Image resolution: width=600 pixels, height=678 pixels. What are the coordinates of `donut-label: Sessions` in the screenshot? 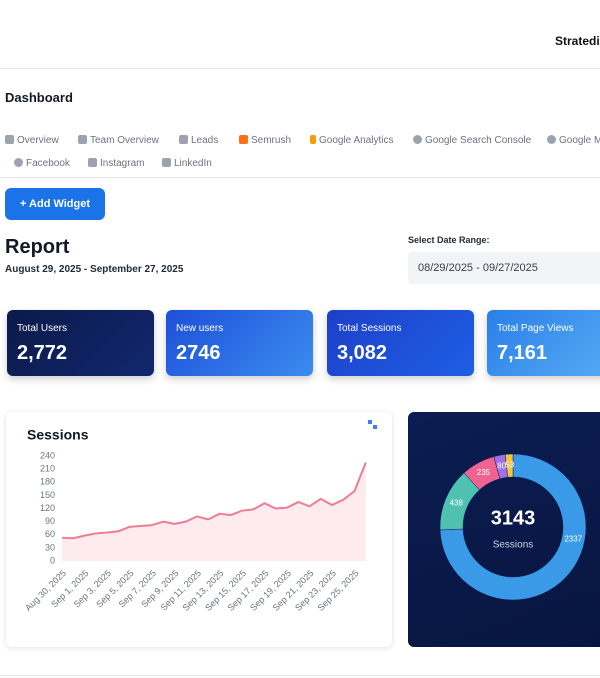 It's located at (513, 545).